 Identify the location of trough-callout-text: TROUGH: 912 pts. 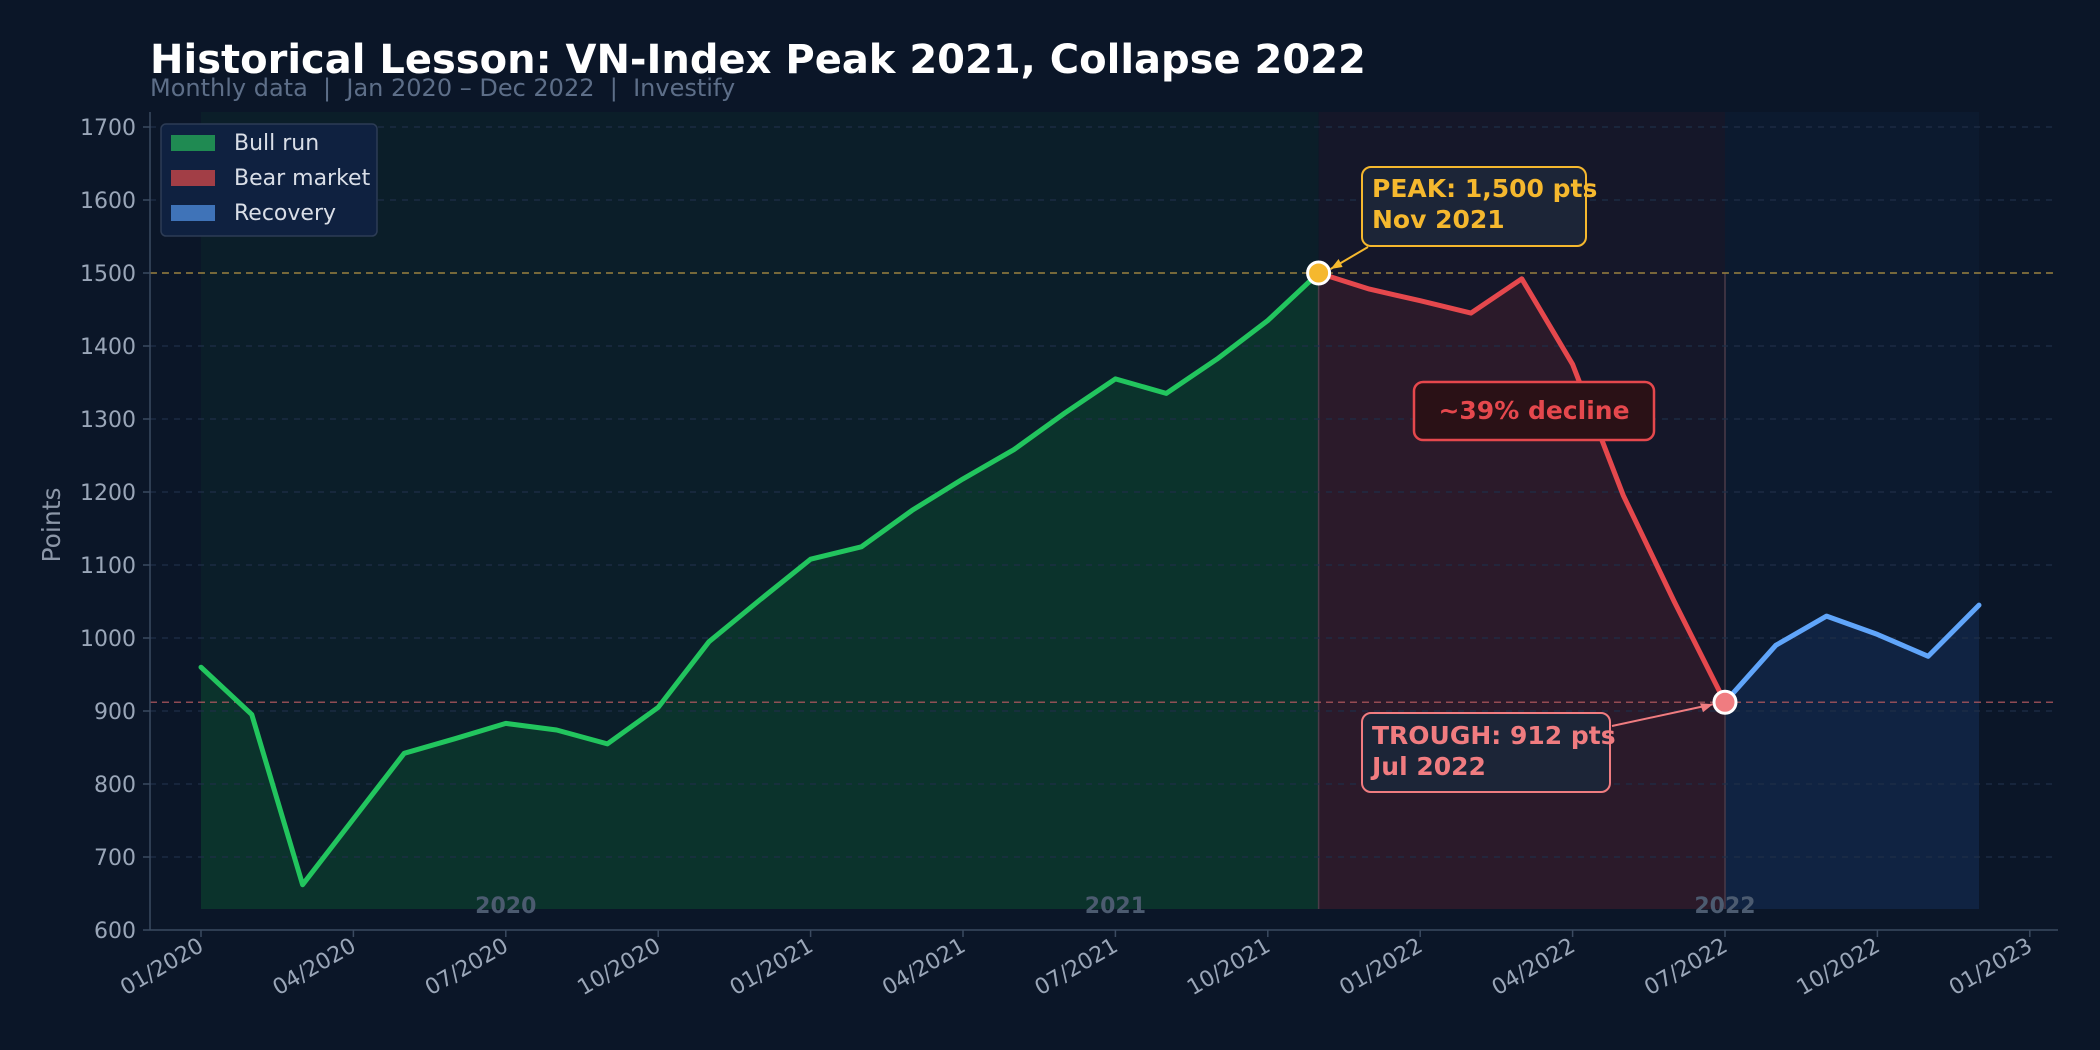
(1494, 735).